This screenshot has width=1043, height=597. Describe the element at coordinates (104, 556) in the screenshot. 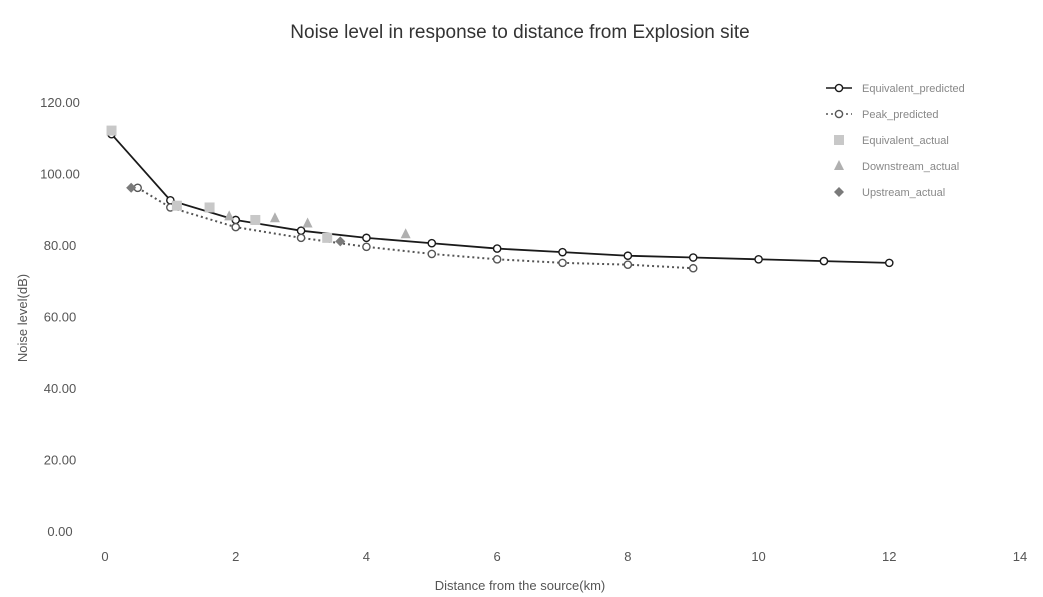

I see `x-tick-label: 0` at that location.